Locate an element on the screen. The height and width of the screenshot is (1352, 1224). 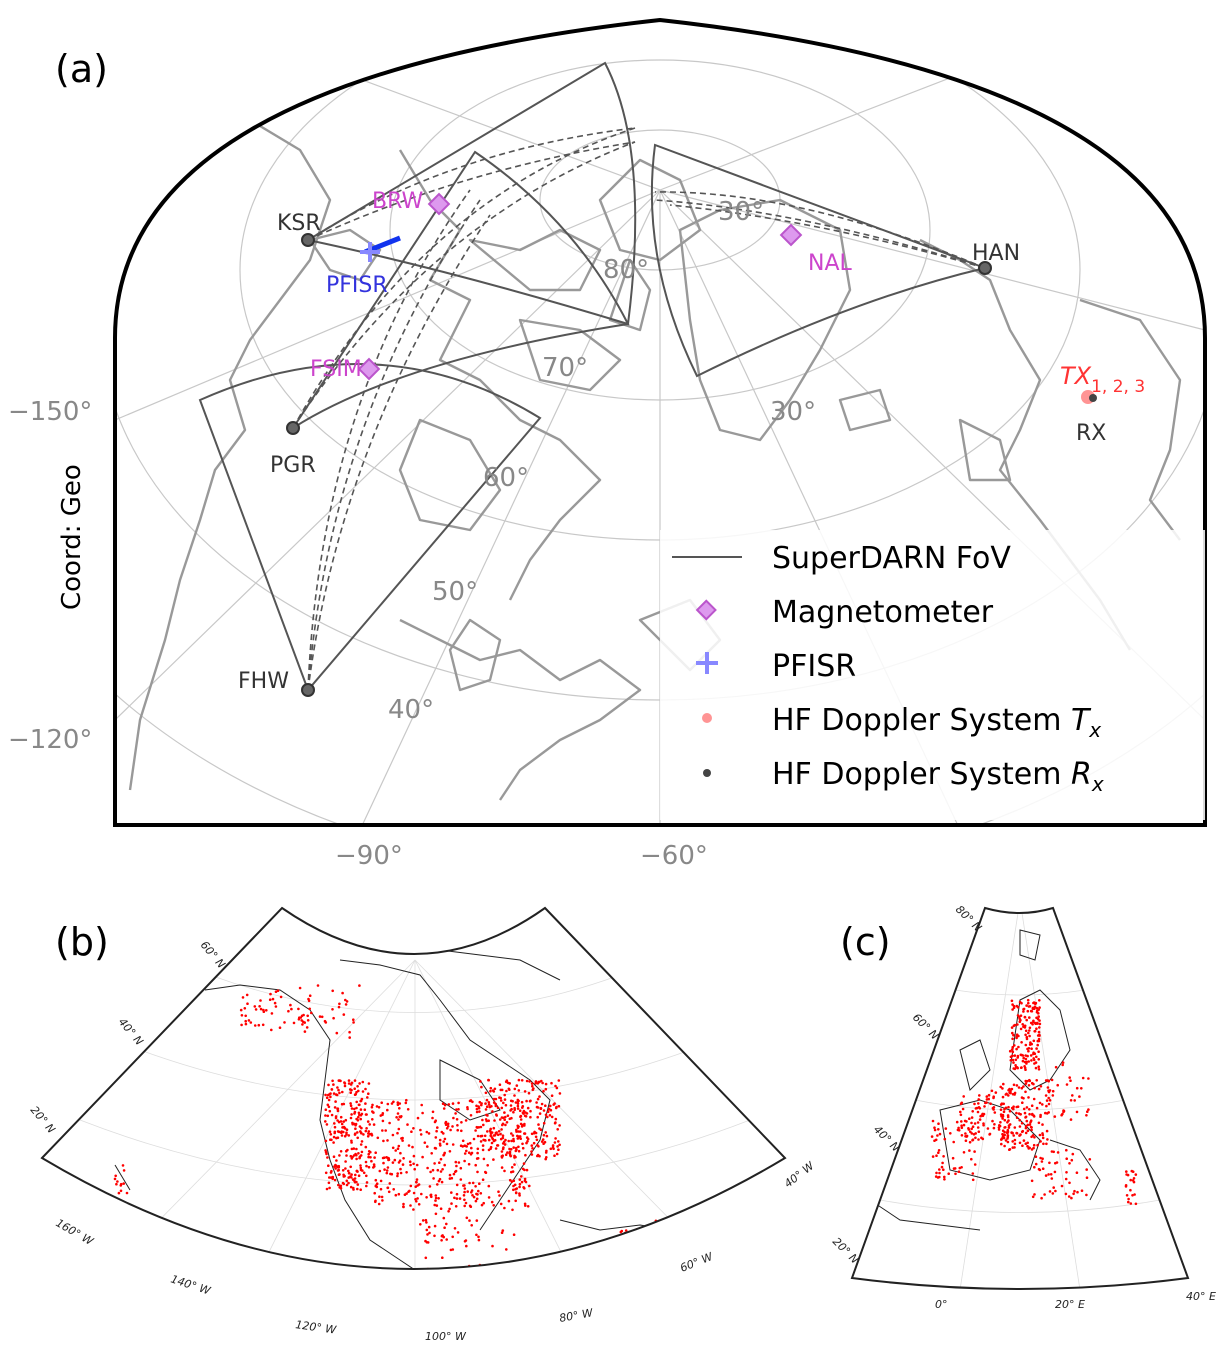
legend-mag-label: Magnetometer is located at coordinates (883, 612).